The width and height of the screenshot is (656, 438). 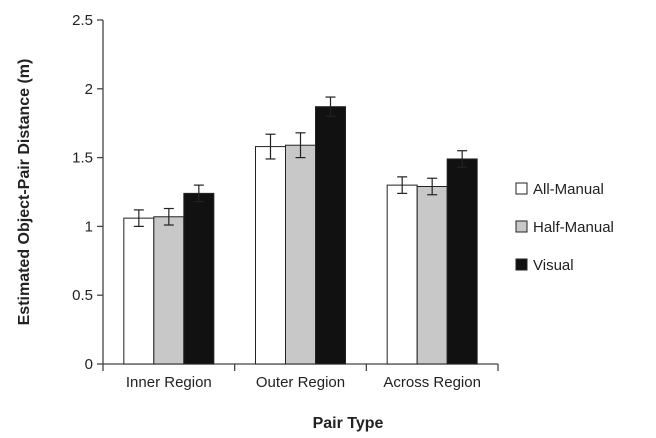 What do you see at coordinates (87, 192) in the screenshot?
I see `y-ticks: 0 0.5 1 1.5 2 2.5` at bounding box center [87, 192].